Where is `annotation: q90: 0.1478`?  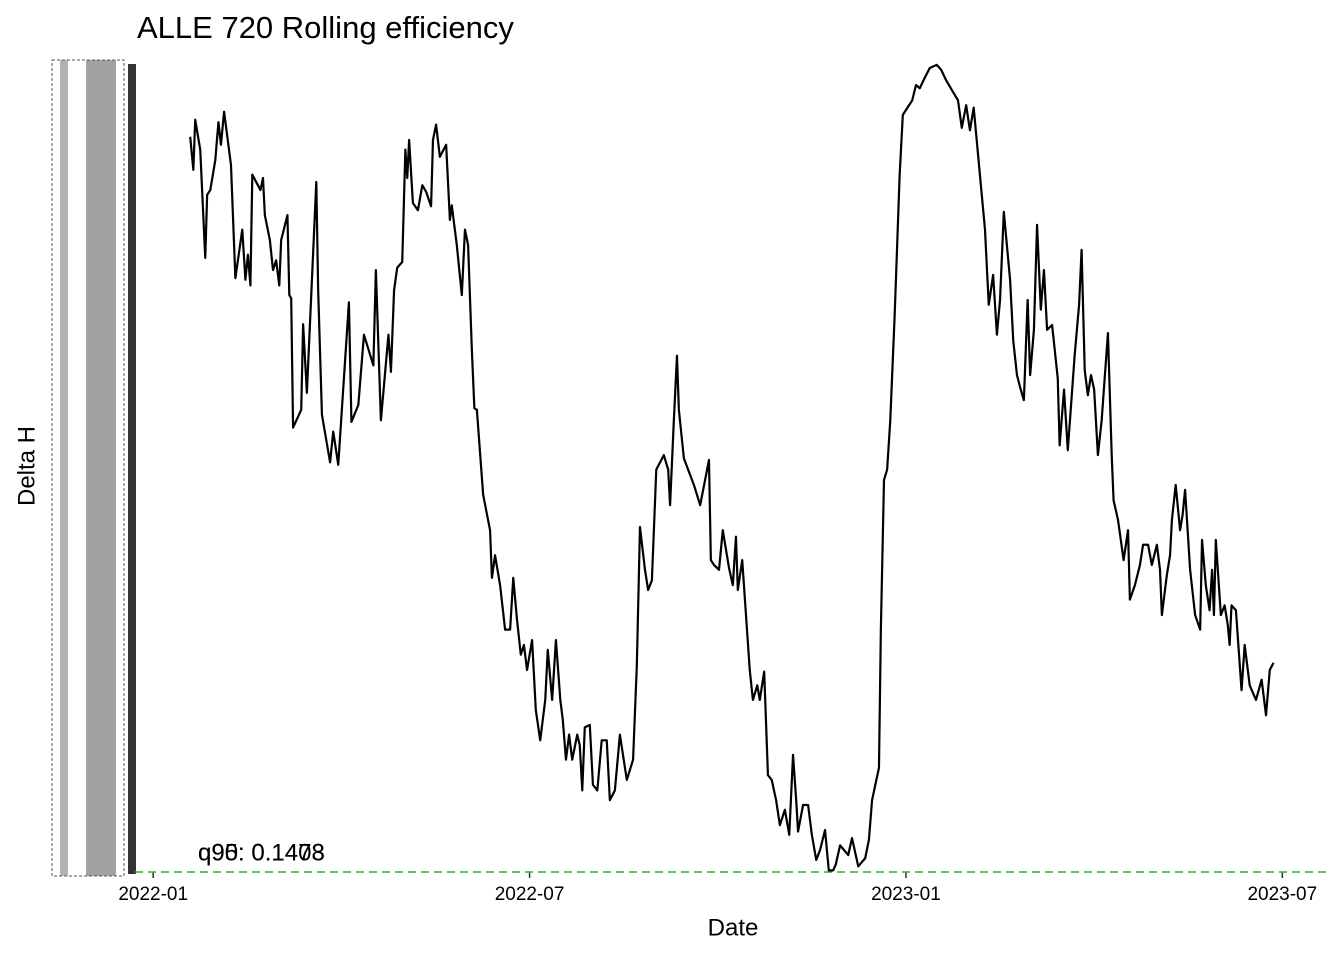 annotation: q90: 0.1478 is located at coordinates (261, 852).